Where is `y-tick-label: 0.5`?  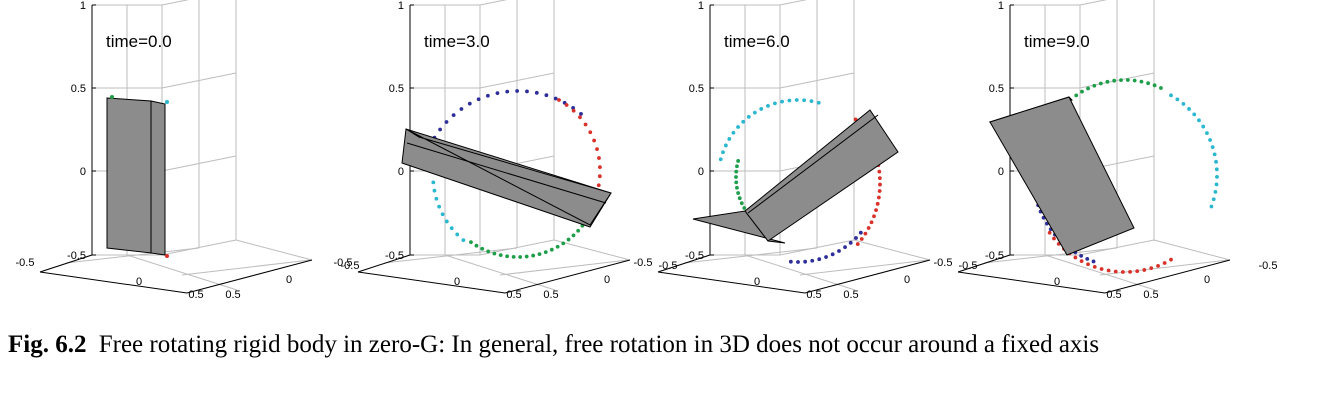 y-tick-label: 0.5 is located at coordinates (1150, 295).